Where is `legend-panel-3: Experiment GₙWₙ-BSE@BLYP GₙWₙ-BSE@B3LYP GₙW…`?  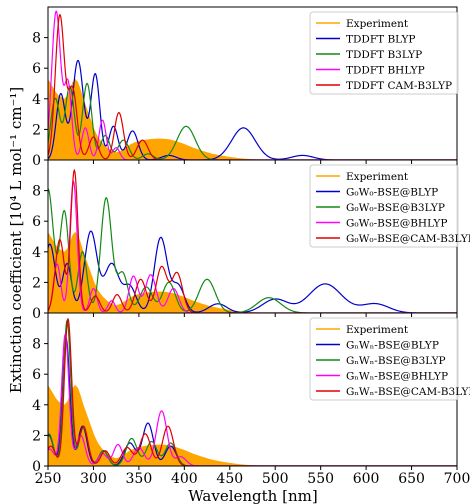
legend-panel-3: Experiment GₙWₙ-BSE@BLYP GₙWₙ-BSE@B3LYP GₙW… is located at coordinates (389, 359).